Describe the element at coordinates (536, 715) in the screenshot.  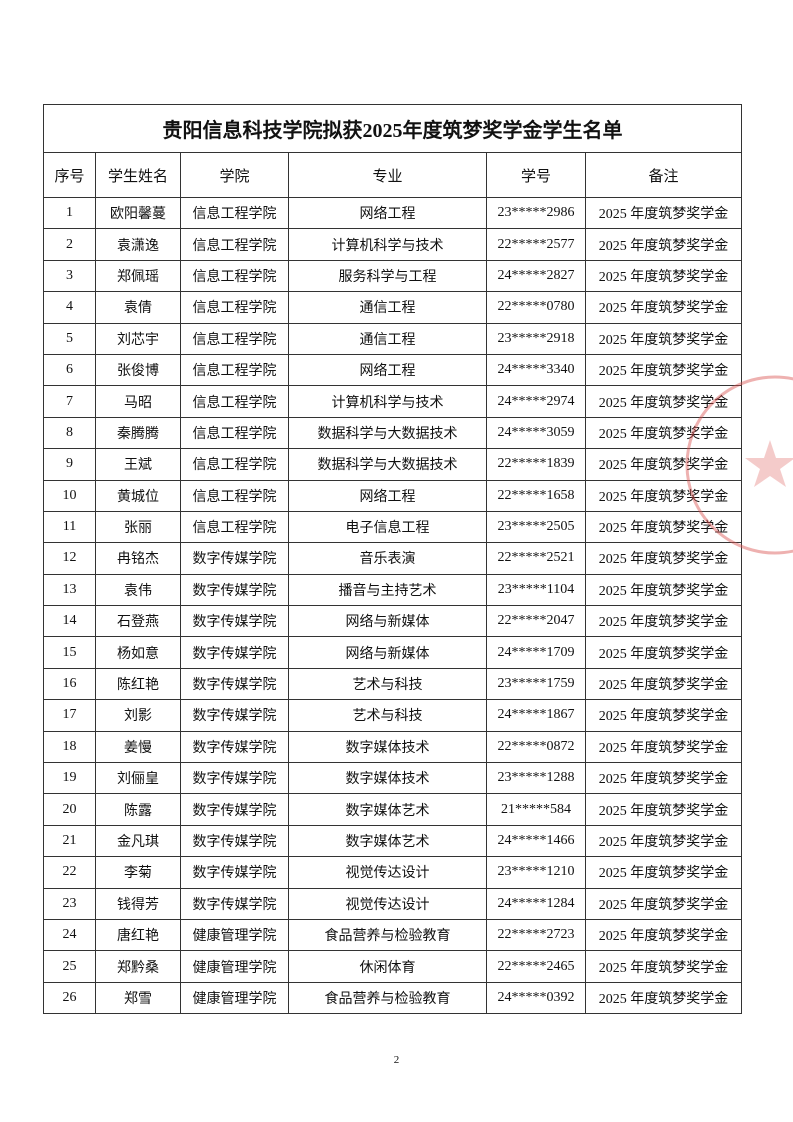
I see `table-cell: 24*****1867` at that location.